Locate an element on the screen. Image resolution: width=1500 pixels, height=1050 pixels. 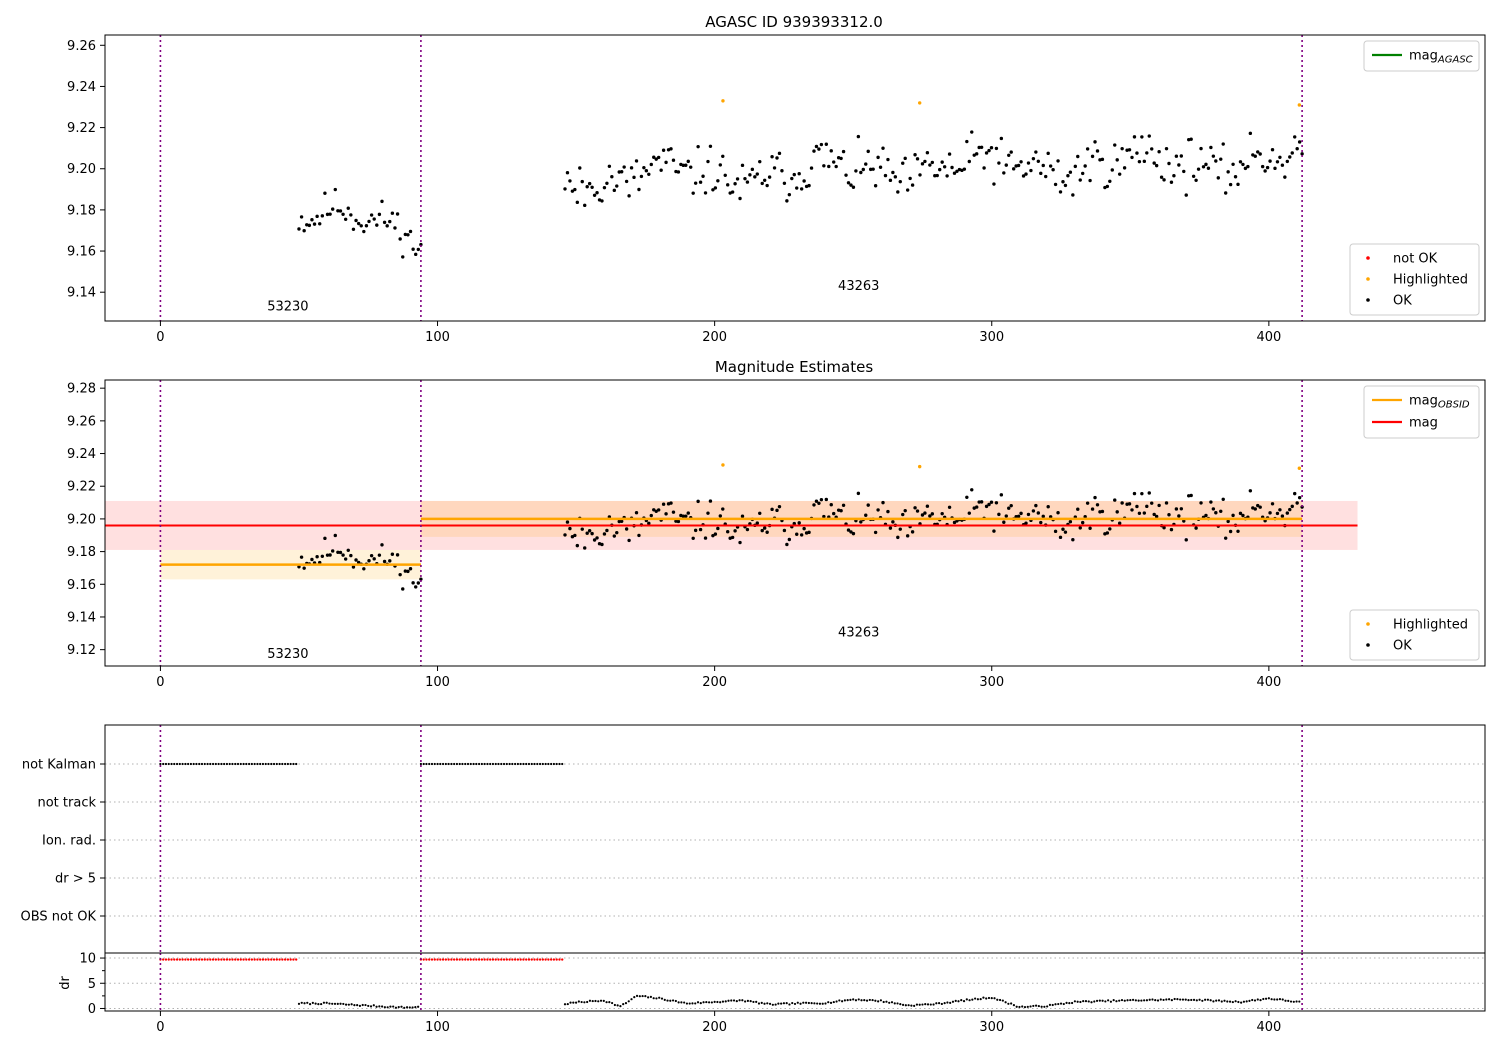
dr-axis-label: dr is located at coordinates (65, 983).